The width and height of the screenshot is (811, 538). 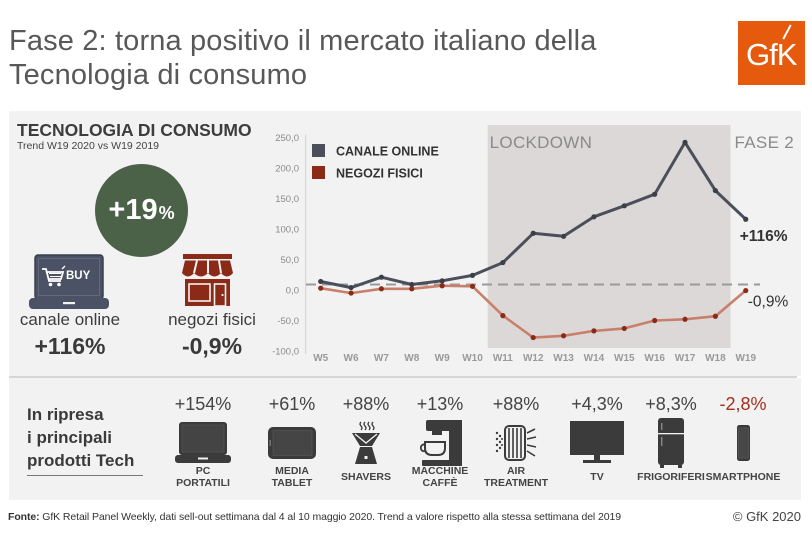 I want to click on legend-swatch-negozi-fisici, so click(x=318, y=172).